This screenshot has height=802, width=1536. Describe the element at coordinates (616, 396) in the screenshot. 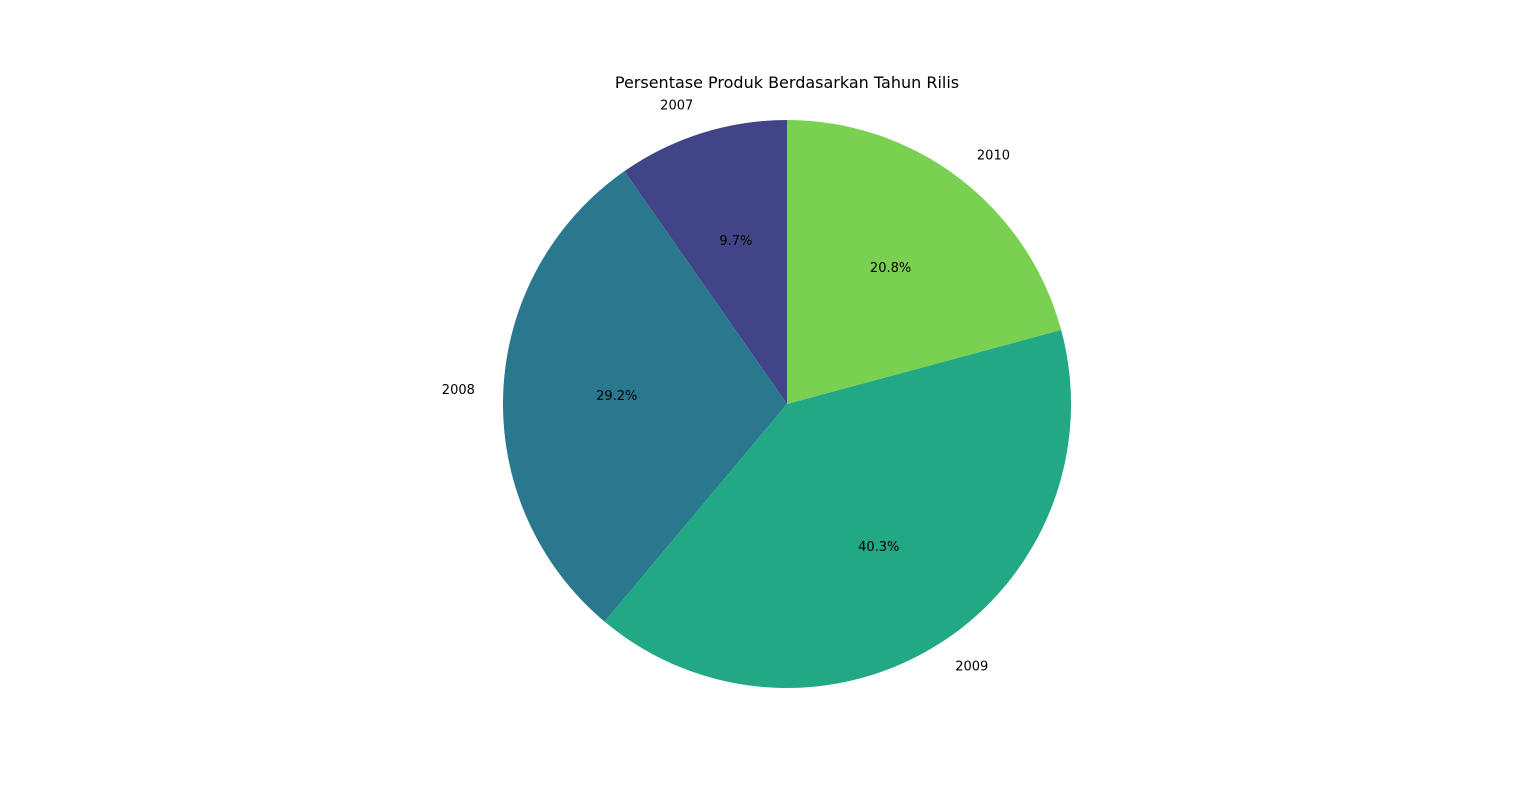

I see `slice-percentage-2008: 29.2%` at that location.